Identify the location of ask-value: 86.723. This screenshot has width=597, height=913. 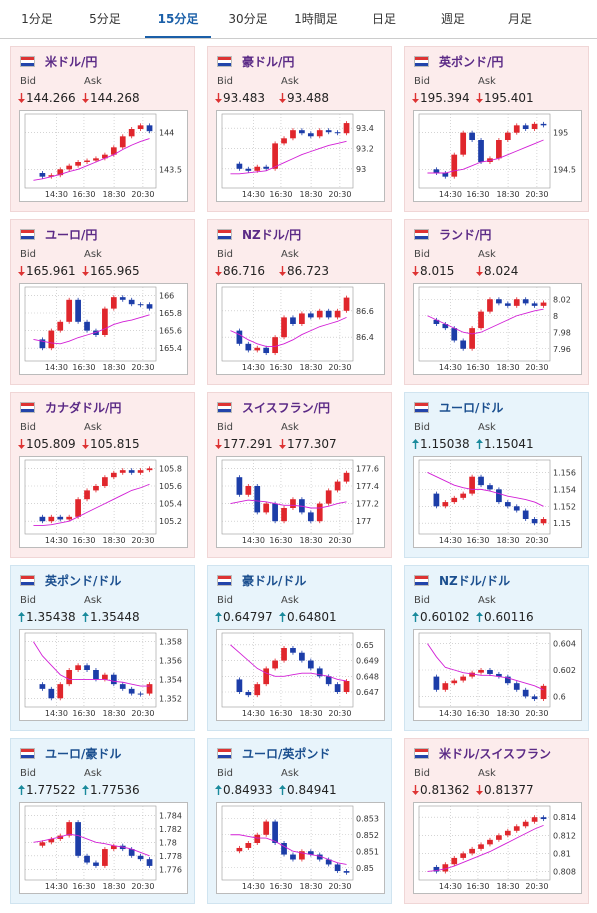
(304, 271).